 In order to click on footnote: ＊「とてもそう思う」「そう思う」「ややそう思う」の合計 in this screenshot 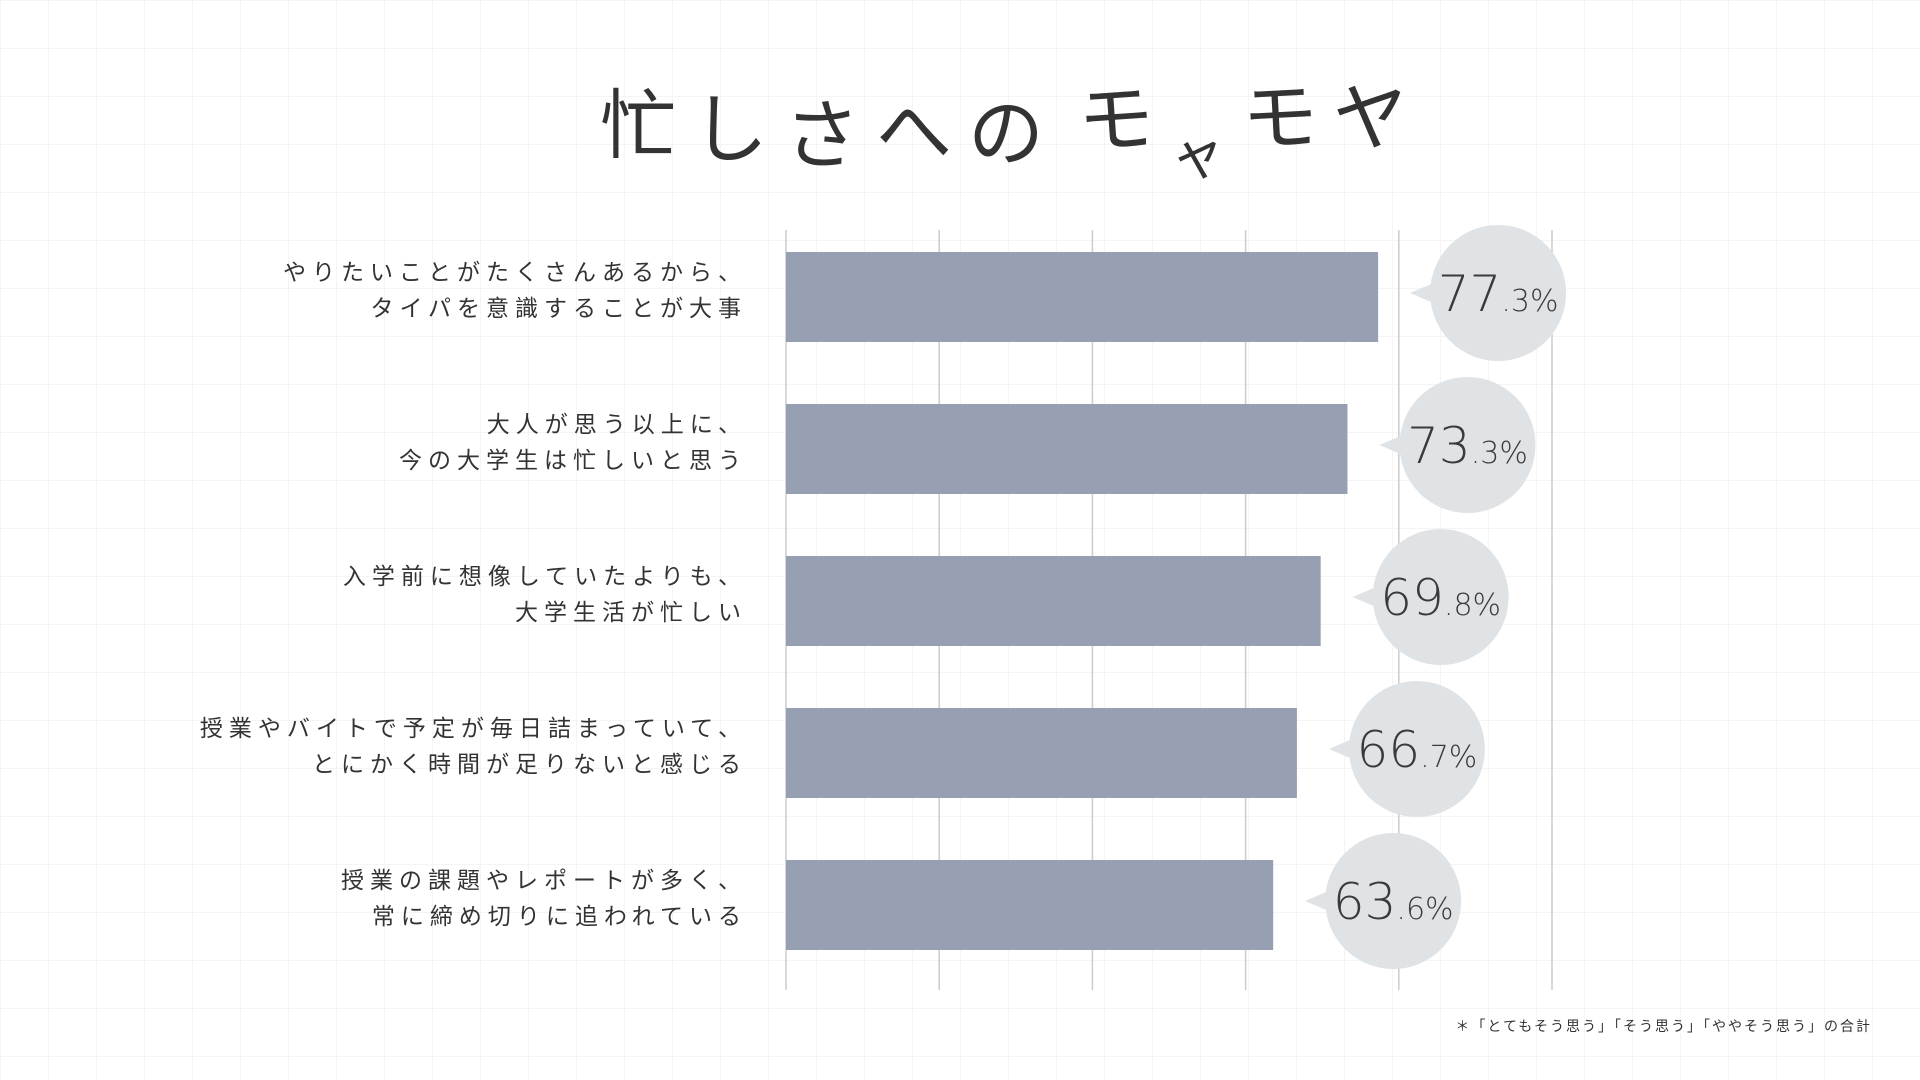, I will do `click(1663, 1027)`.